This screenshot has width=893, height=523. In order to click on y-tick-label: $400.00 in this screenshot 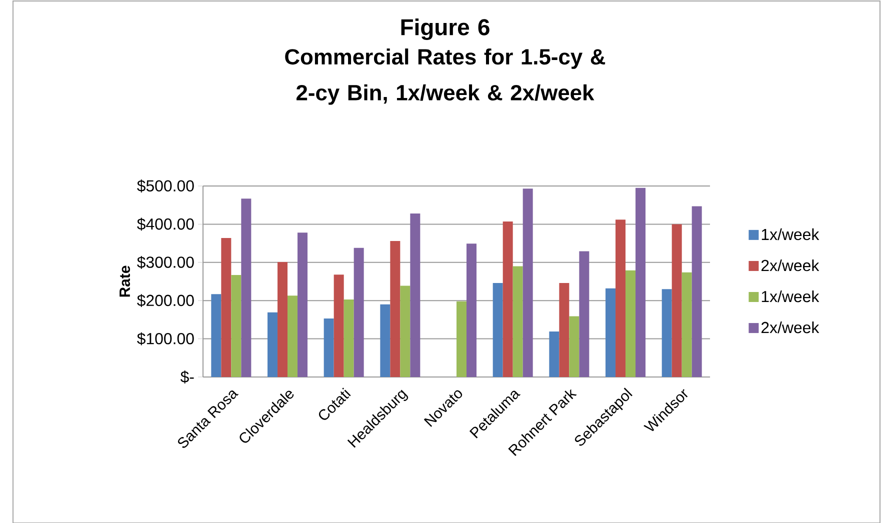, I will do `click(165, 224)`.